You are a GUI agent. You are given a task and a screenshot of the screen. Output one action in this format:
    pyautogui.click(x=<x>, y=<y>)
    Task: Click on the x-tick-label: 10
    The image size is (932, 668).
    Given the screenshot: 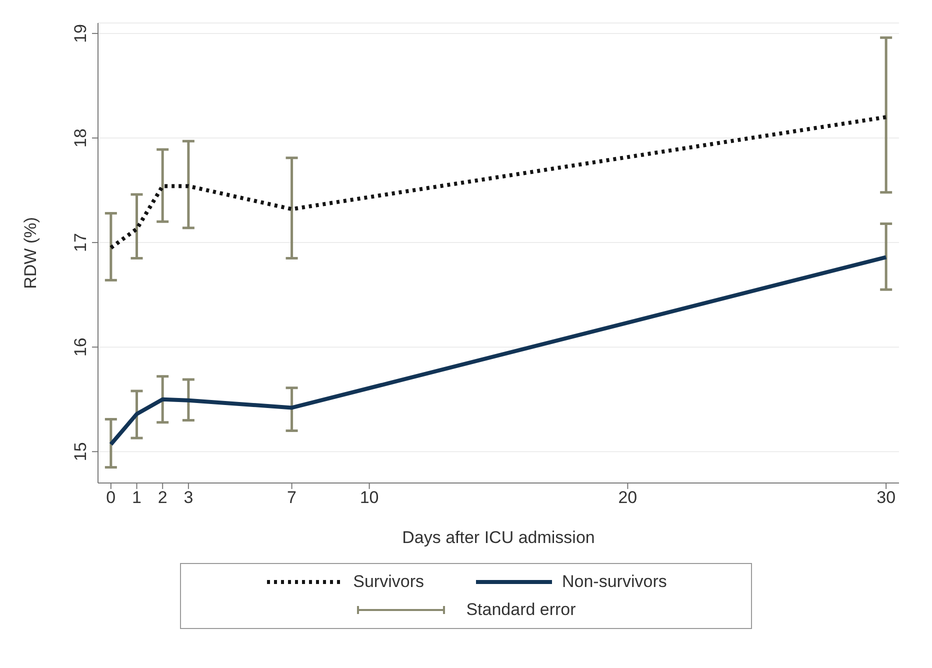 What is the action you would take?
    pyautogui.click(x=369, y=498)
    